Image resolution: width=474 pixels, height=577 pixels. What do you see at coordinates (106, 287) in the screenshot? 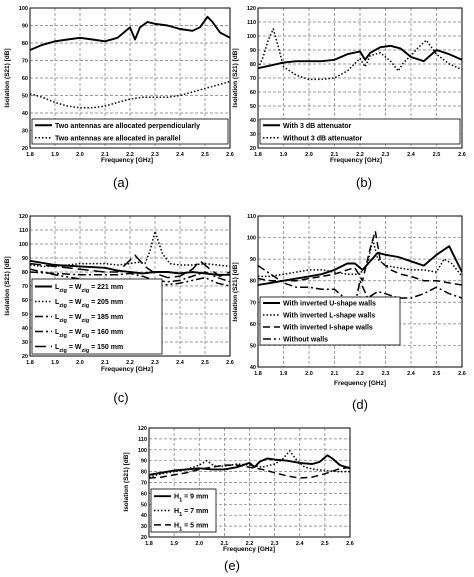
I see `legend-text: = 221 mm` at bounding box center [106, 287].